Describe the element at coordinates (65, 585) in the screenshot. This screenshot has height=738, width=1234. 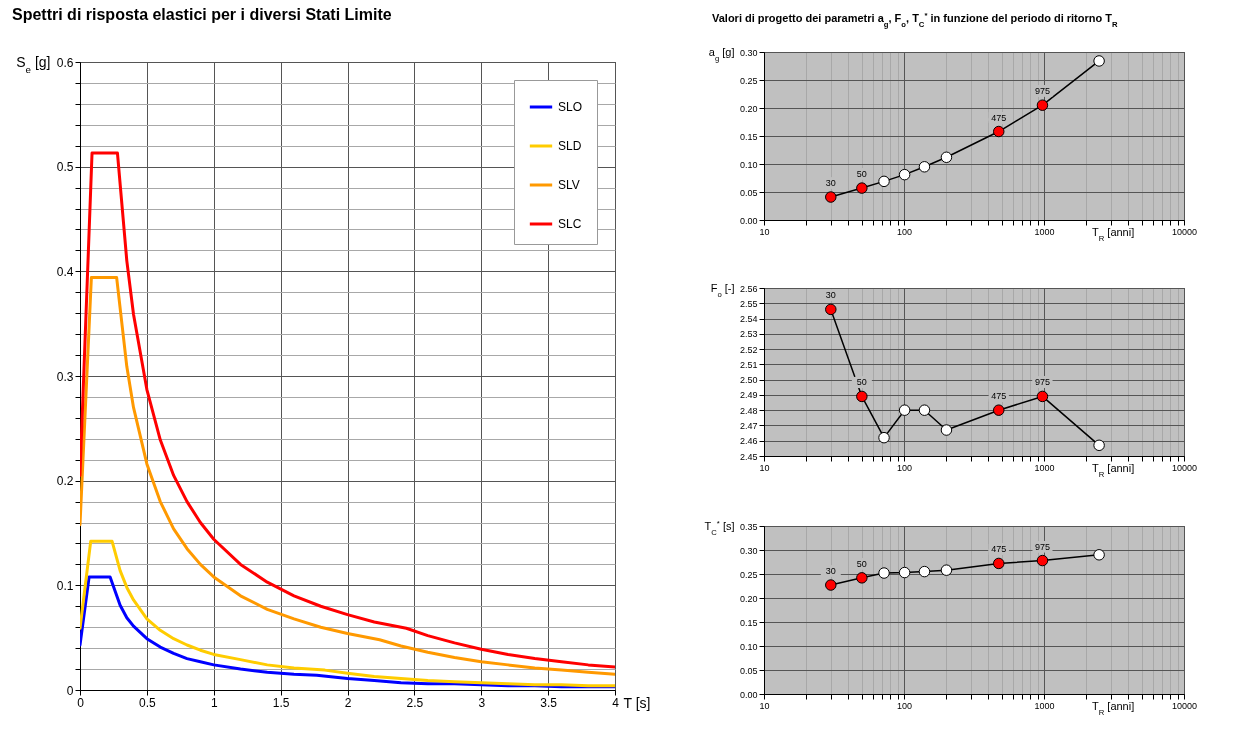
I see `y-tick-label: 0.1` at that location.